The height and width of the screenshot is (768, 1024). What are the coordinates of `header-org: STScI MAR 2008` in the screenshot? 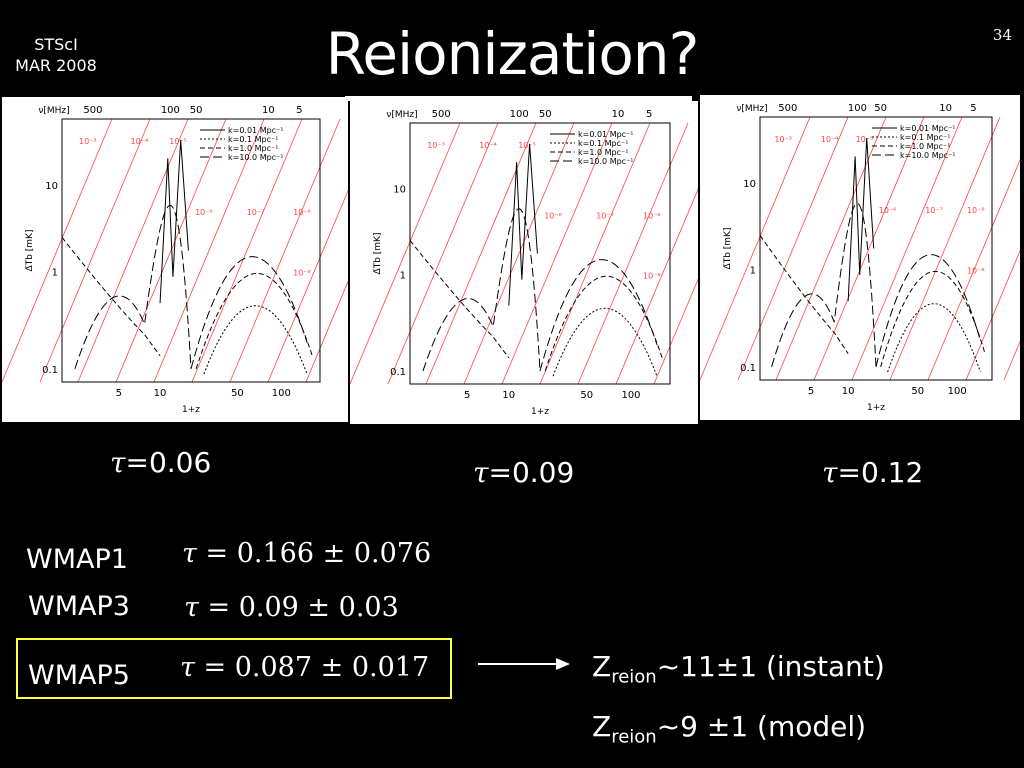 It's located at (56, 55).